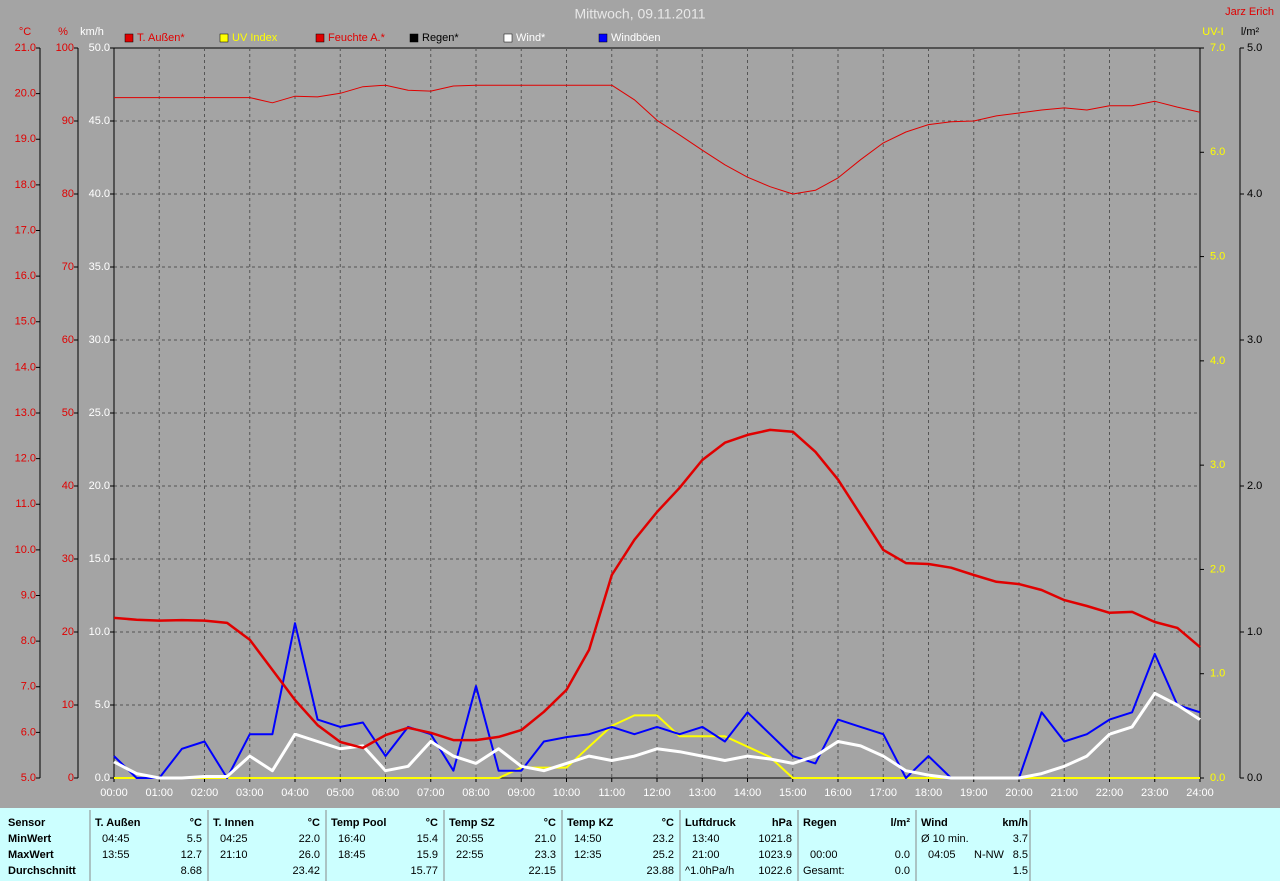  Describe the element at coordinates (194, 839) in the screenshot. I see `cell-value: 5.5` at that location.